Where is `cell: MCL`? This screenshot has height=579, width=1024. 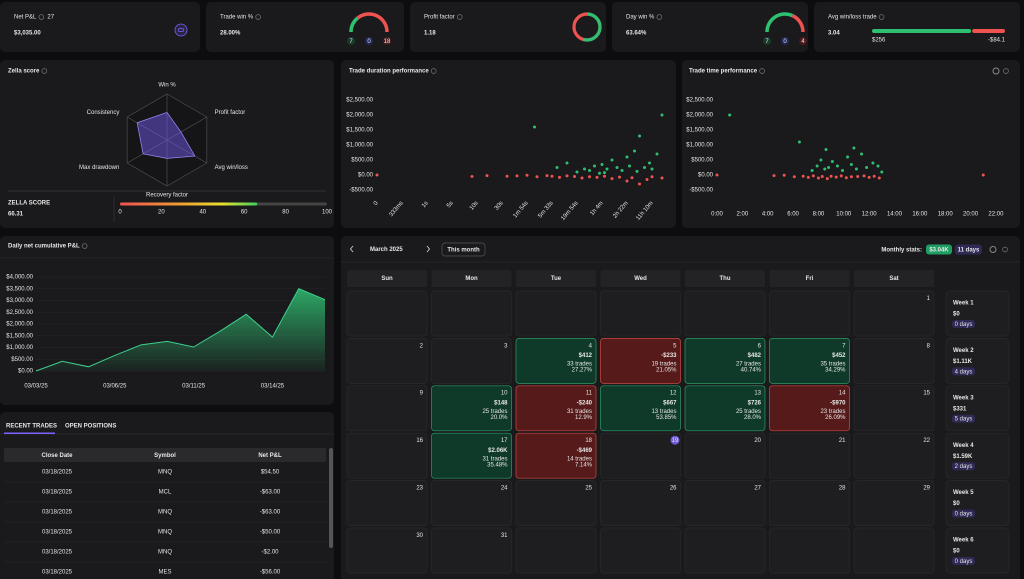
cell: MCL is located at coordinates (165, 493).